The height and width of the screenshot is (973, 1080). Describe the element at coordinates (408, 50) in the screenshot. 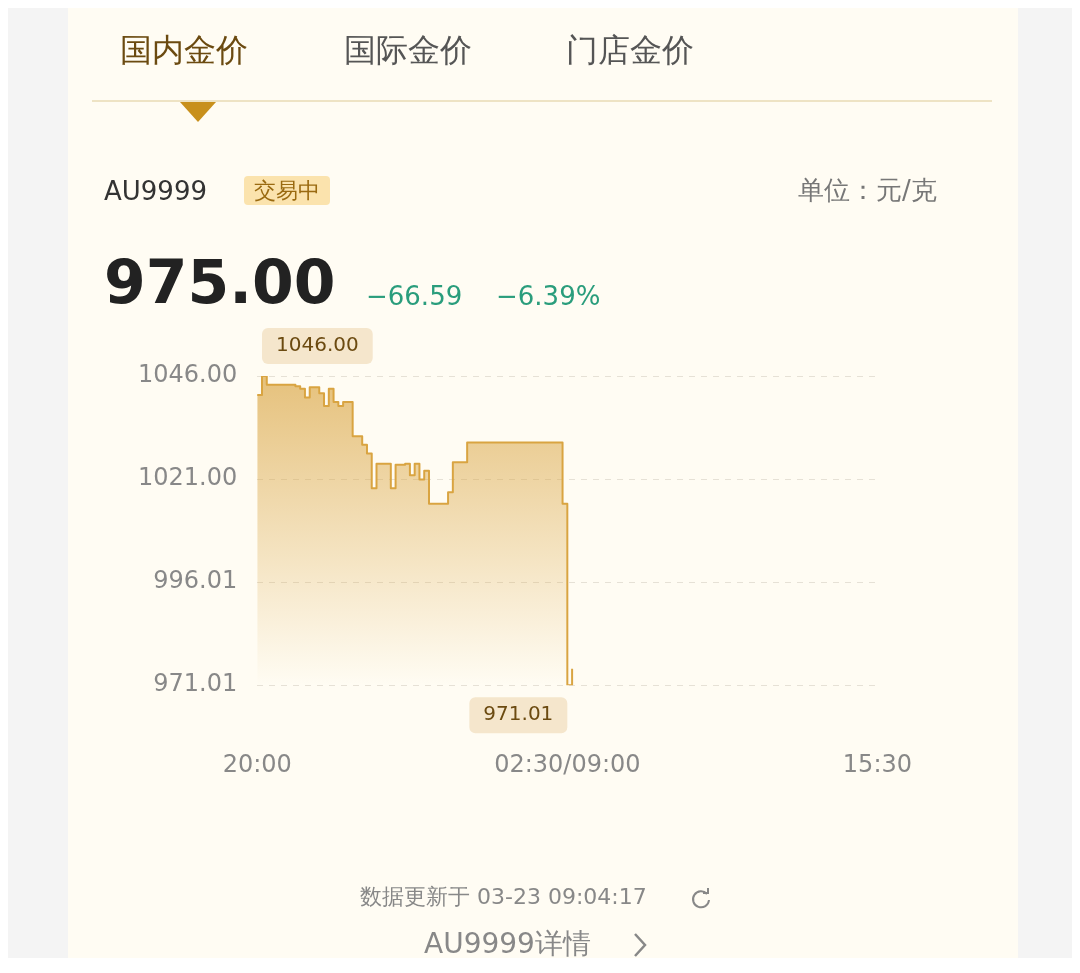

I see `text: 国际金价` at that location.